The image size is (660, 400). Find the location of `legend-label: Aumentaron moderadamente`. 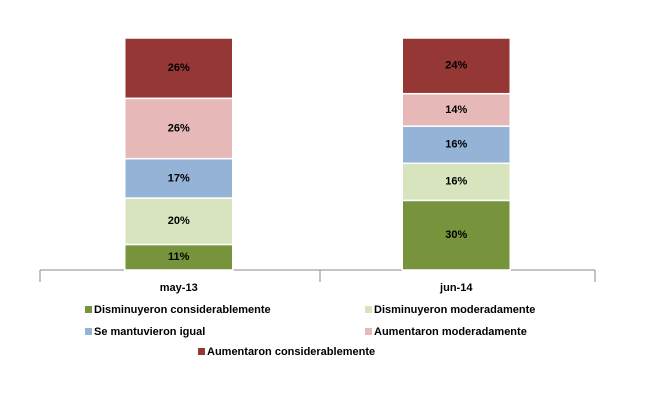

legend-label: Aumentaron moderadamente is located at coordinates (450, 332).